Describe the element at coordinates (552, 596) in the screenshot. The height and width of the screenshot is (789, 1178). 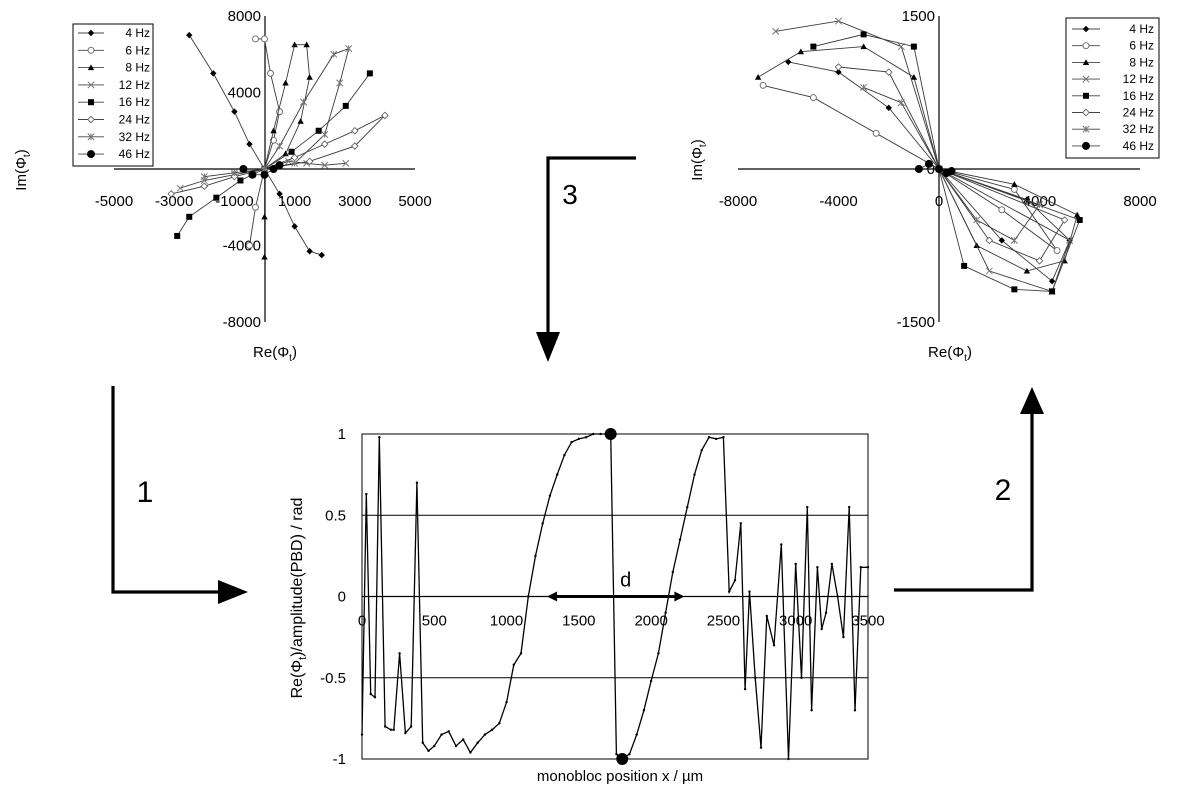
I see `distance-arrow-left` at that location.